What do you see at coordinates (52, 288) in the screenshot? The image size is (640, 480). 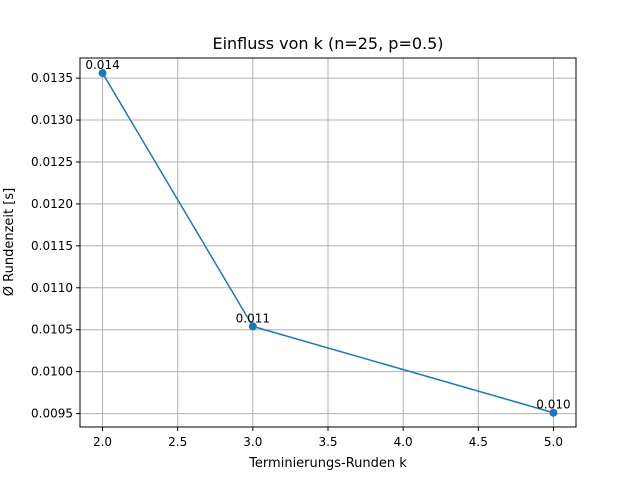 I see `y-tick-label: 0.0110` at bounding box center [52, 288].